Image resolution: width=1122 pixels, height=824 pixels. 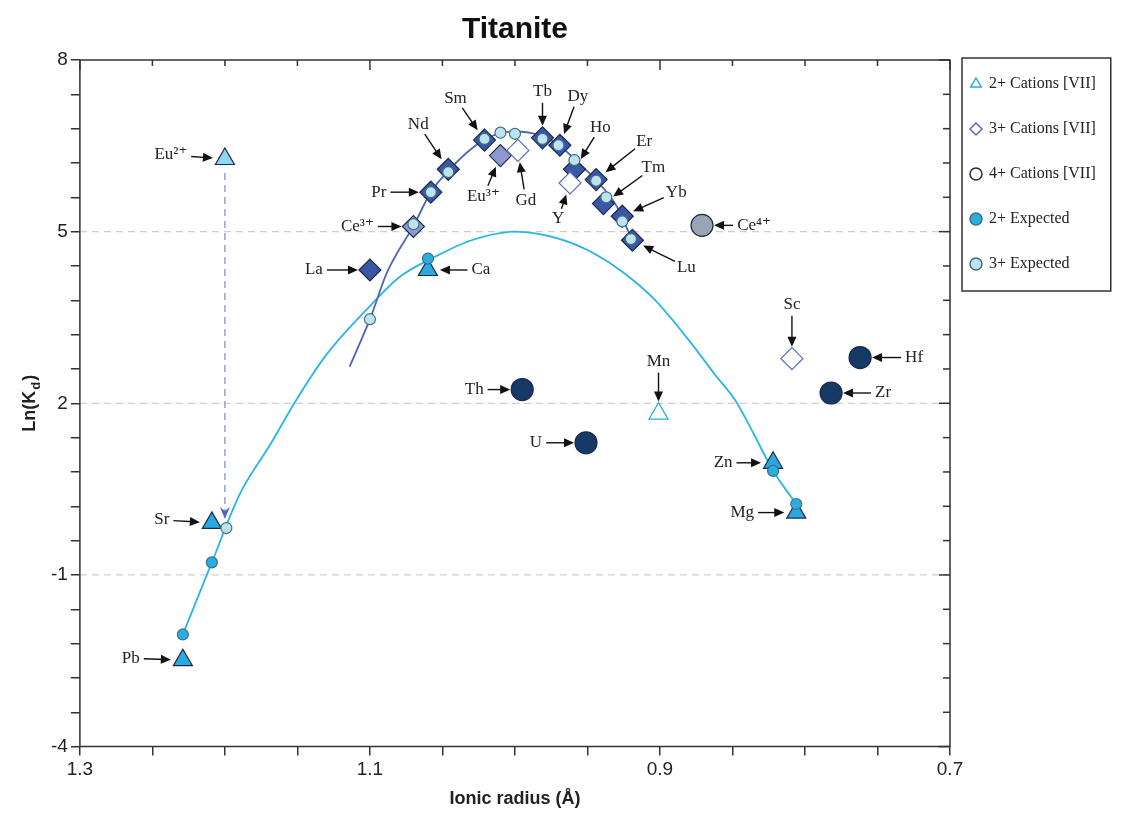 What do you see at coordinates (792, 304) in the screenshot?
I see `annotation: Sc` at bounding box center [792, 304].